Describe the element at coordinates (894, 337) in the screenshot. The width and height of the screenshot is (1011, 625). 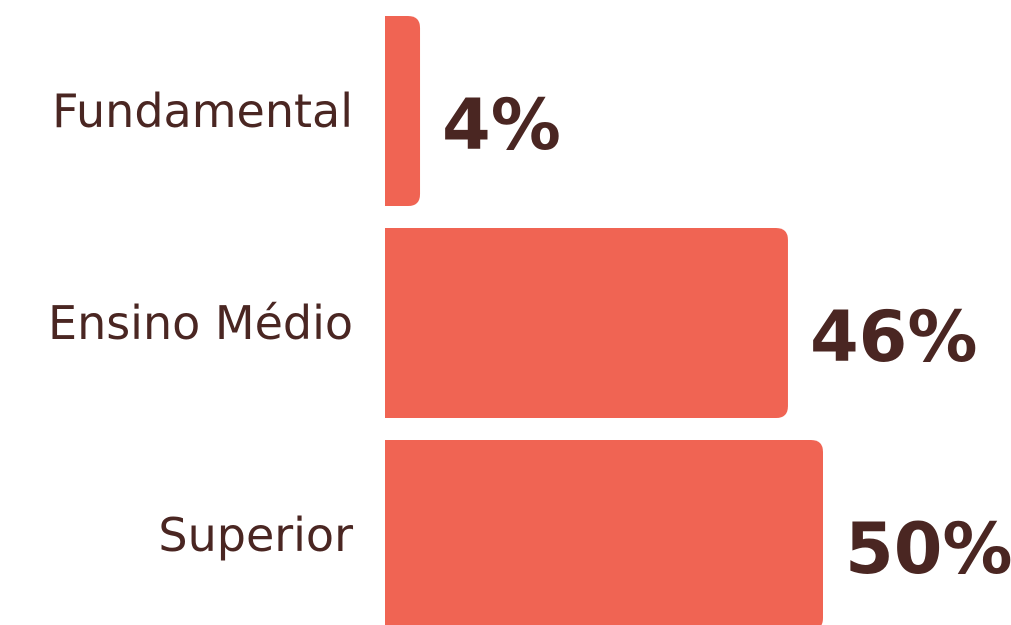
I see `value-label: 46%` at that location.